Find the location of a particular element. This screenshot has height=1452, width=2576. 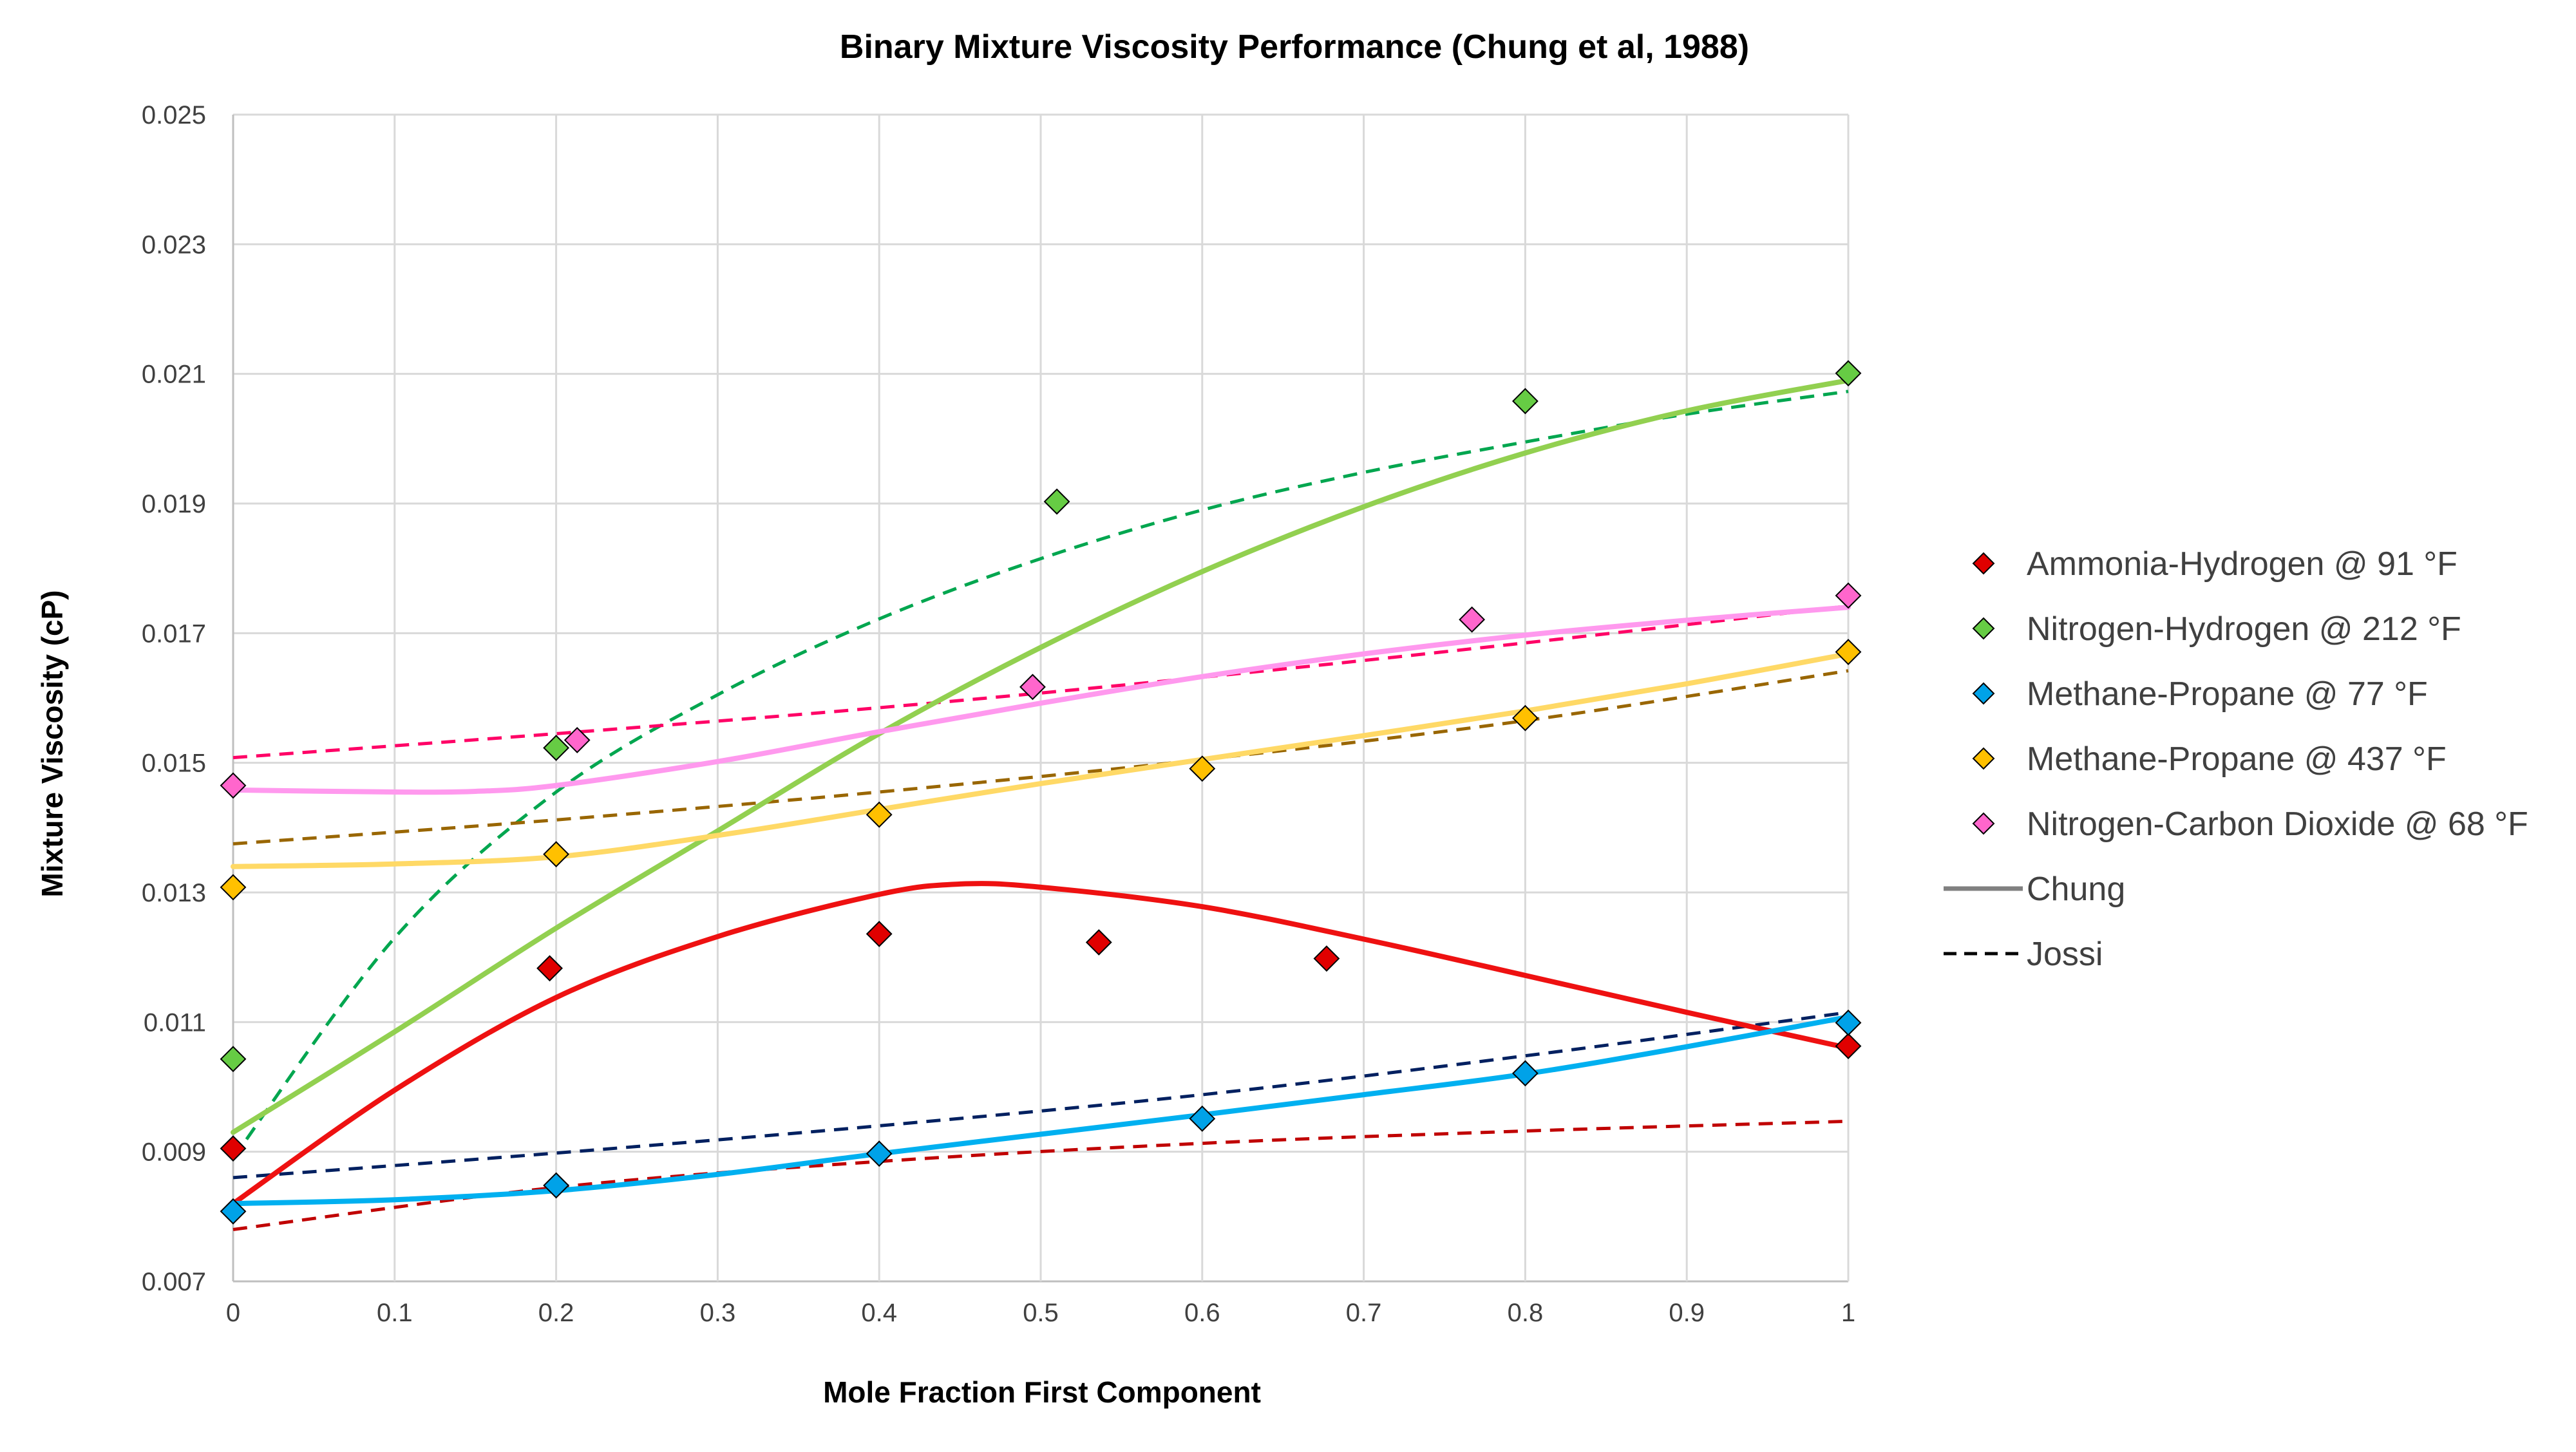

x-tick-label: 0.9 is located at coordinates (1687, 1313).